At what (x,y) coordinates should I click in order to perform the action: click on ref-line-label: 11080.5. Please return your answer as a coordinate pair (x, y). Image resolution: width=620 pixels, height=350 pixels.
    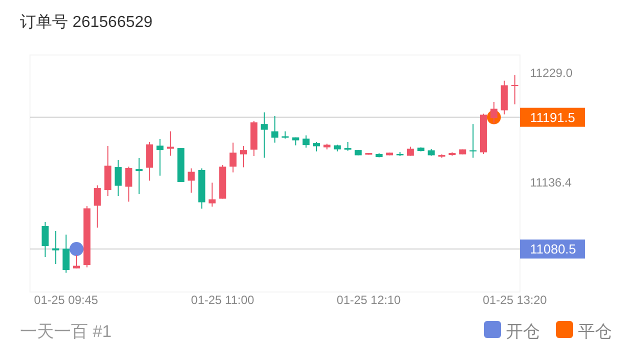
    Looking at the image, I should click on (553, 249).